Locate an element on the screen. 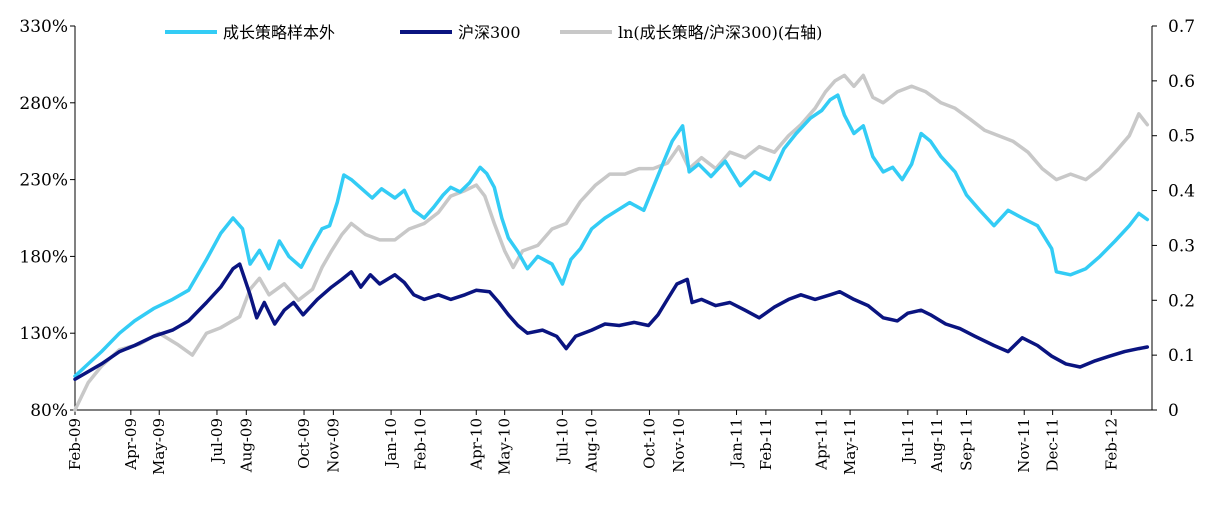  x-tick-label: Aug-09 is located at coordinates (246, 445).